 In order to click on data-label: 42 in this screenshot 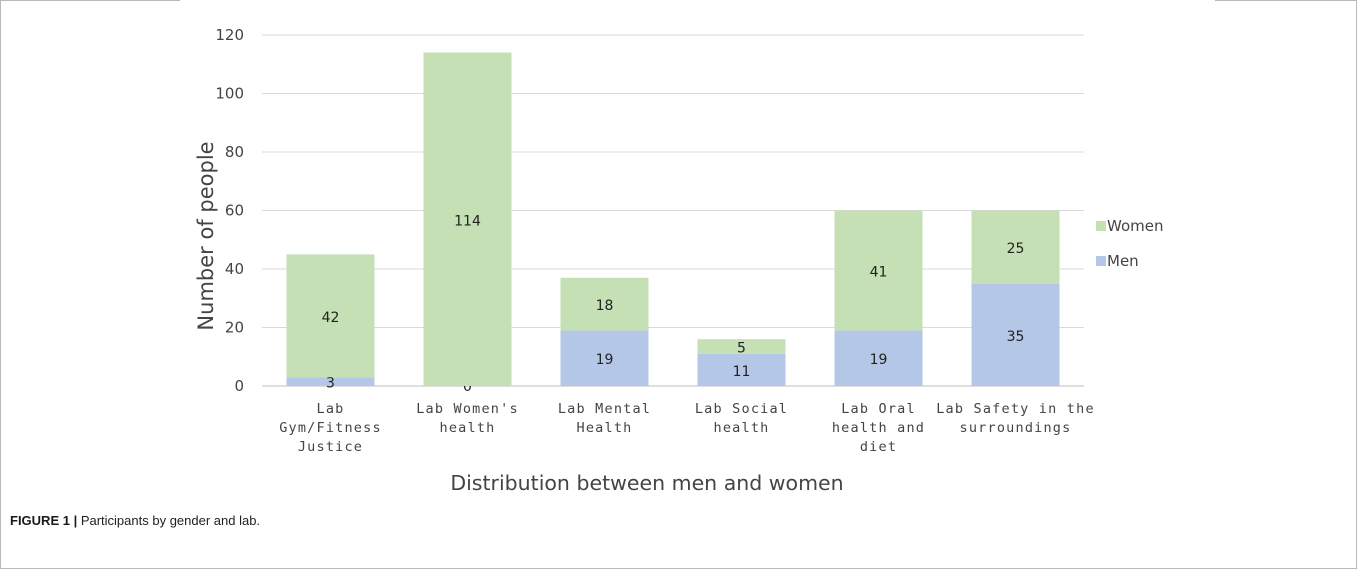, I will do `click(331, 318)`.